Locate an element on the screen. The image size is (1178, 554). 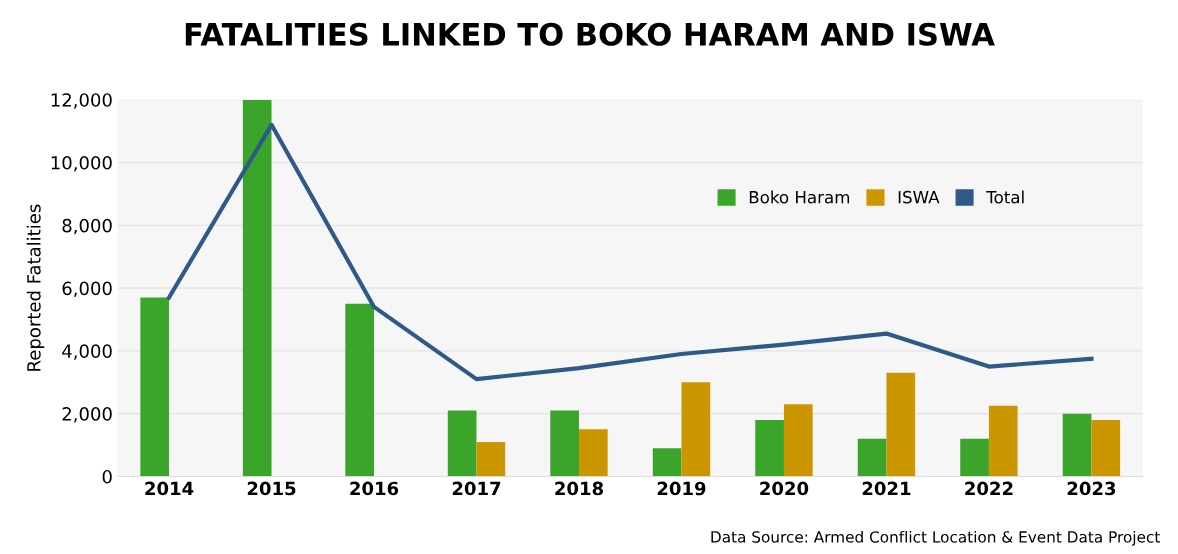
y-tick-label: 4,000 is located at coordinates (87, 352).